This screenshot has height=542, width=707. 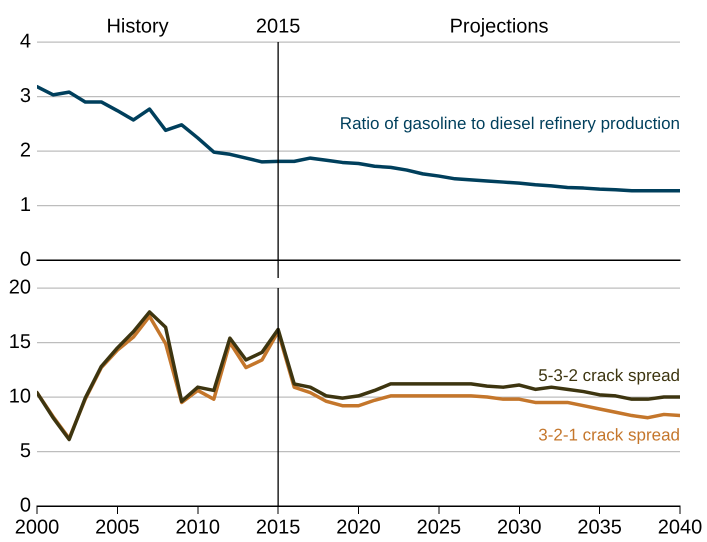 I want to click on series-label: 3-2-1 crack spread, so click(x=609, y=435).